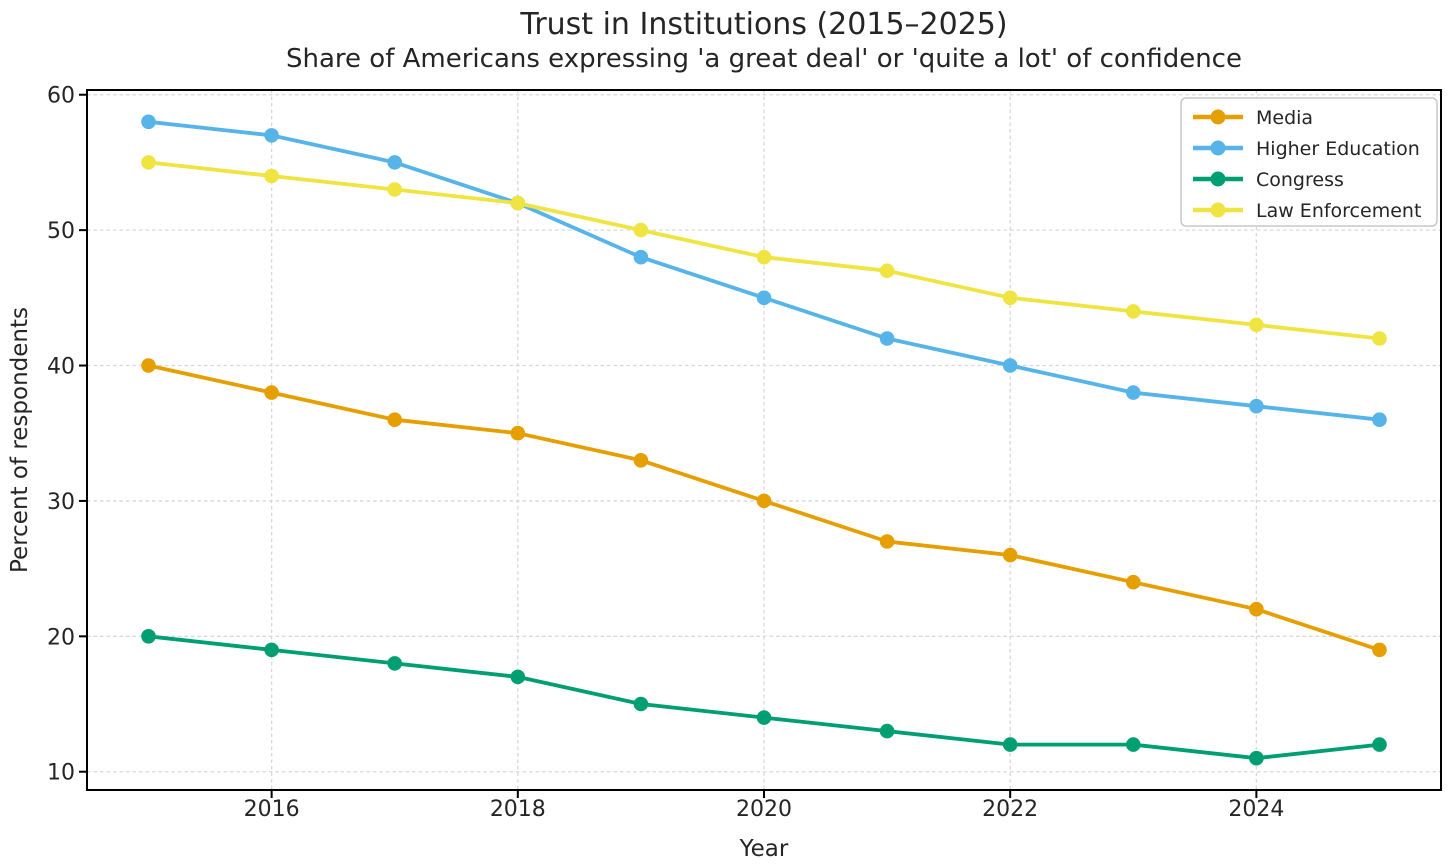 The width and height of the screenshot is (1456, 867). I want to click on y-tick-label: 20, so click(61, 637).